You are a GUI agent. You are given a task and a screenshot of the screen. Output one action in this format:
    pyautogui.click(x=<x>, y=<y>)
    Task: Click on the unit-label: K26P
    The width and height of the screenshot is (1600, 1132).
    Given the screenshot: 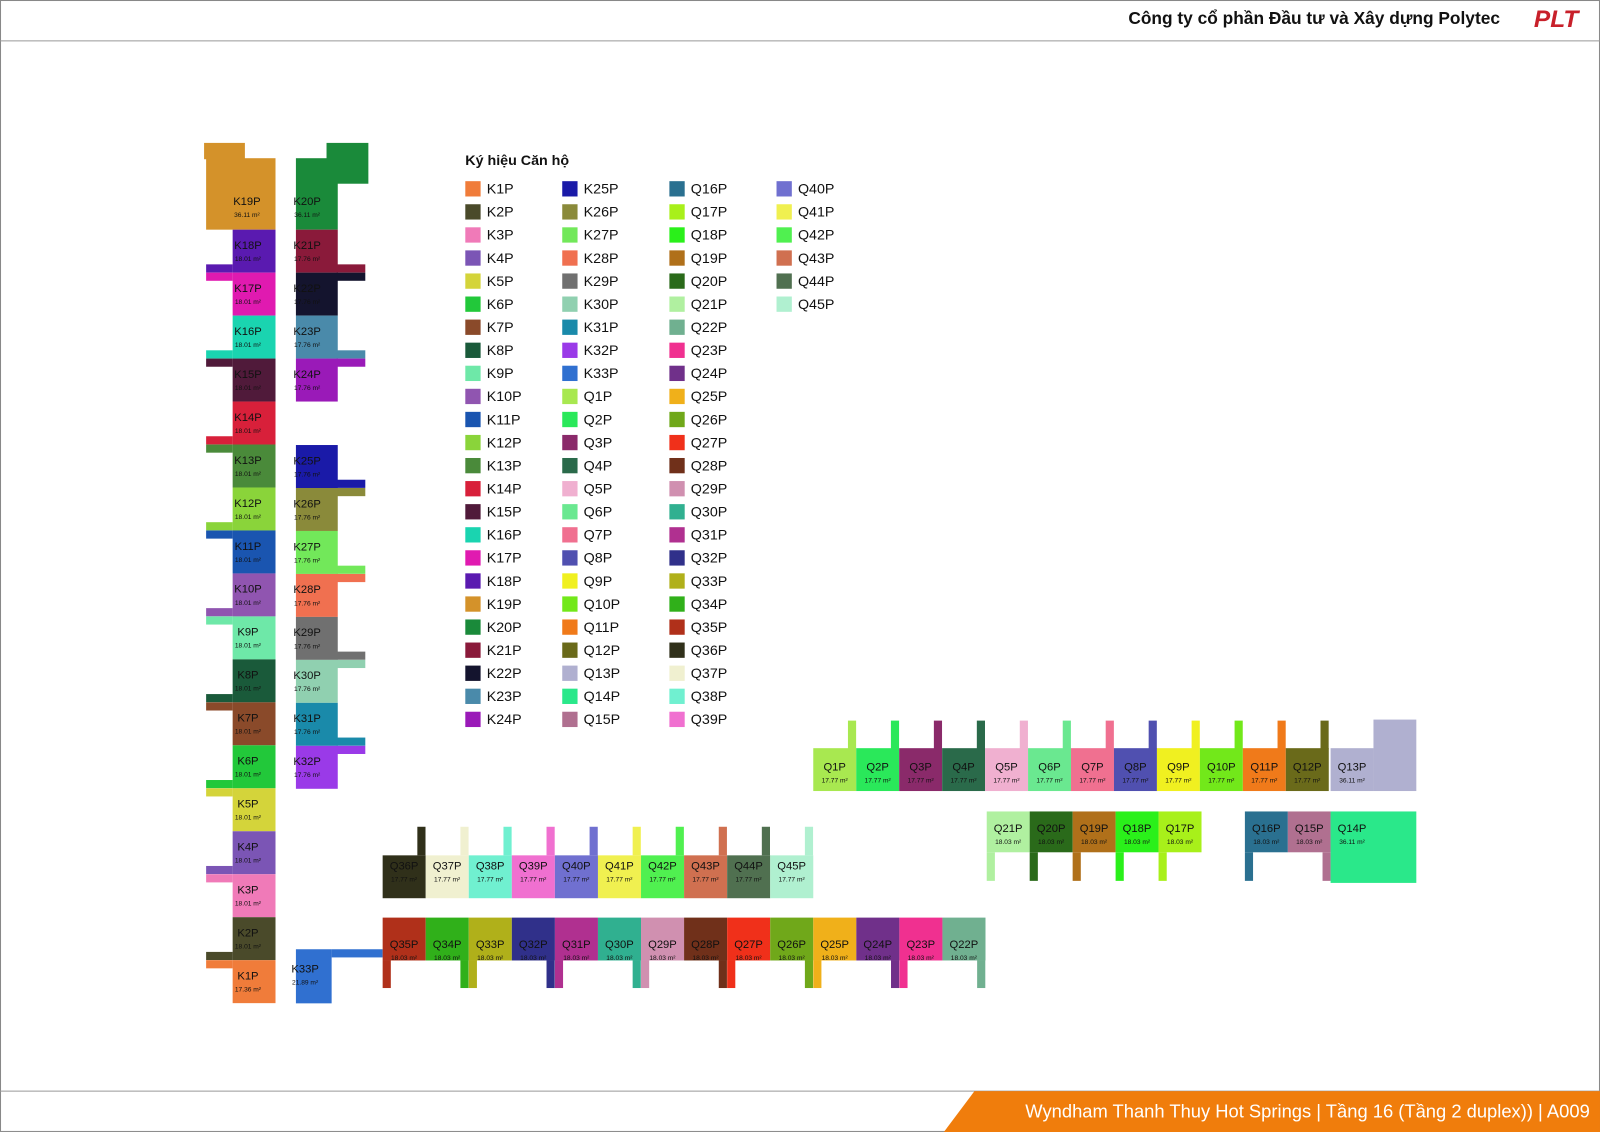 What is the action you would take?
    pyautogui.click(x=306, y=504)
    